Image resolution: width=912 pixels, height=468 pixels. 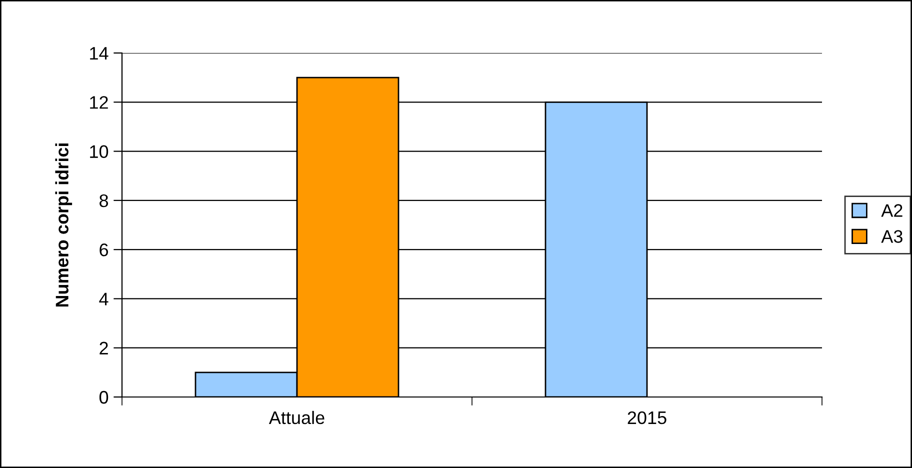 I want to click on legend-label: A2, so click(x=891, y=210).